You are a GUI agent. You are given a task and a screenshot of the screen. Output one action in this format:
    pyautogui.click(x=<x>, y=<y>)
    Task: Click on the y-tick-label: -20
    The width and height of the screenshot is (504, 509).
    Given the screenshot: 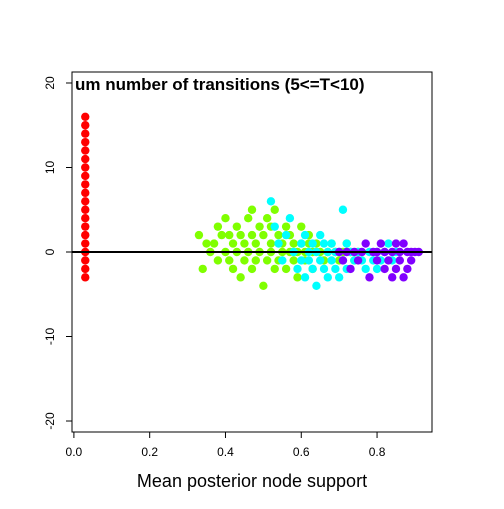 What is the action you would take?
    pyautogui.click(x=50, y=421)
    